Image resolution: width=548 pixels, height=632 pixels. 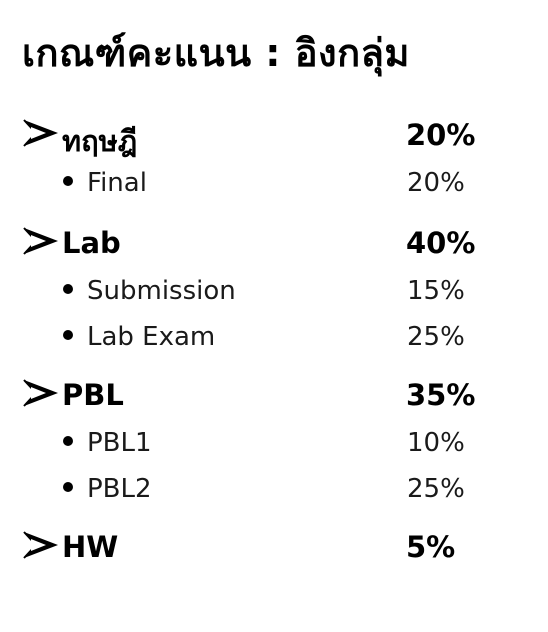 I want to click on list-item: Final 20%, so click(x=274, y=188).